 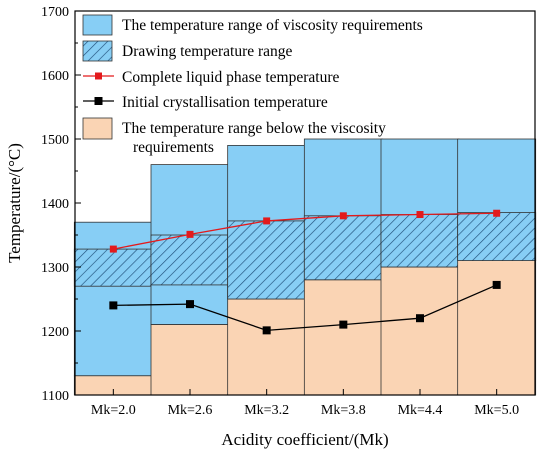 I want to click on x-tick-label: Mk=5.0, so click(x=496, y=410).